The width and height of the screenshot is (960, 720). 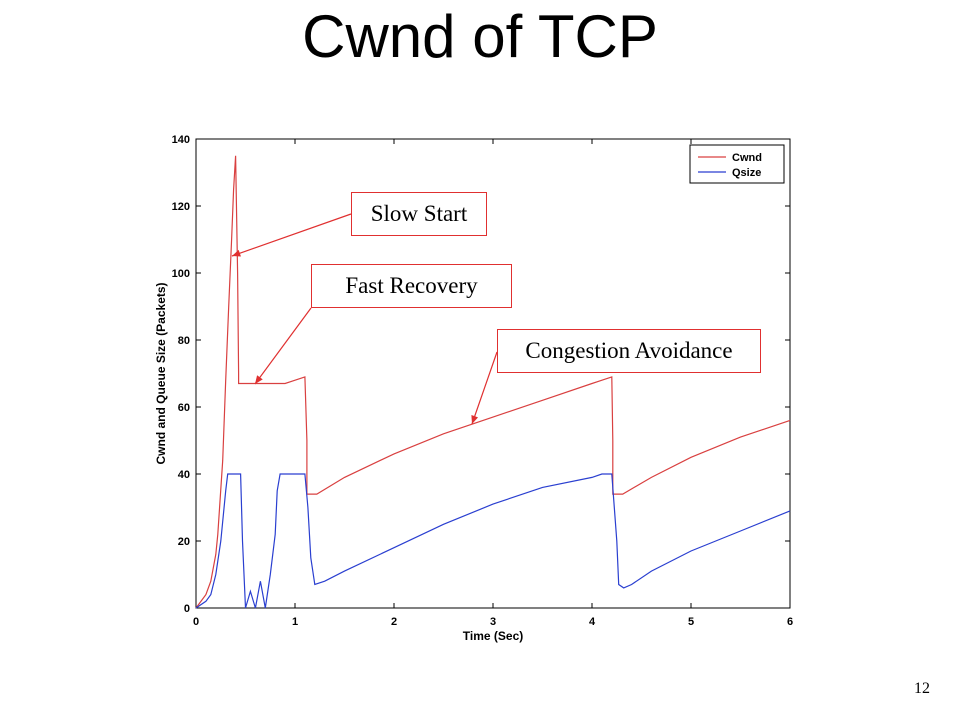 I want to click on page-number: 12, so click(x=922, y=688).